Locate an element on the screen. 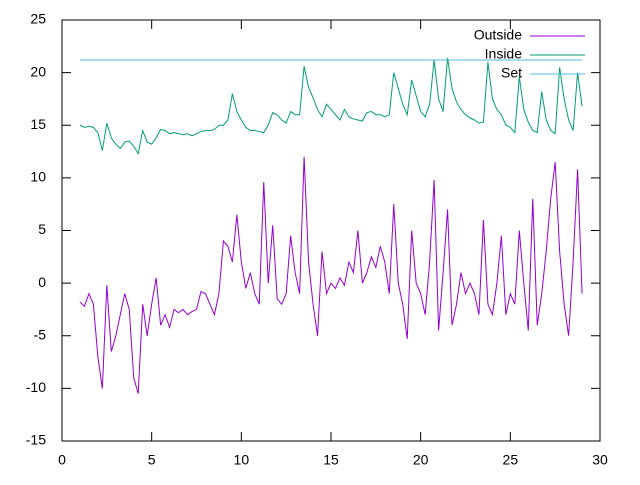 The image size is (640, 485). y-tick-label: -10 is located at coordinates (36, 387).